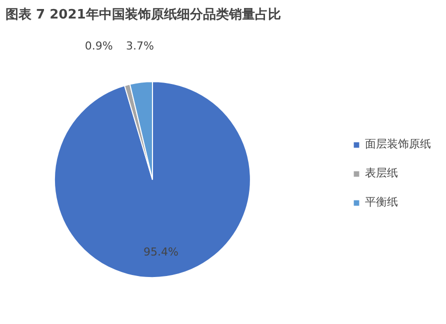  What do you see at coordinates (381, 173) in the screenshot?
I see `legend-label: 表层纸` at bounding box center [381, 173].